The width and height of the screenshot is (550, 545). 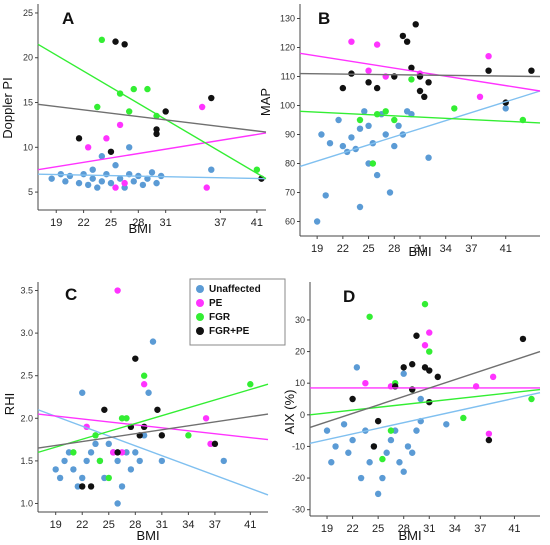 What do you see at coordinates (216, 303) in the screenshot?
I see `legend-label-pe: PE` at bounding box center [216, 303].